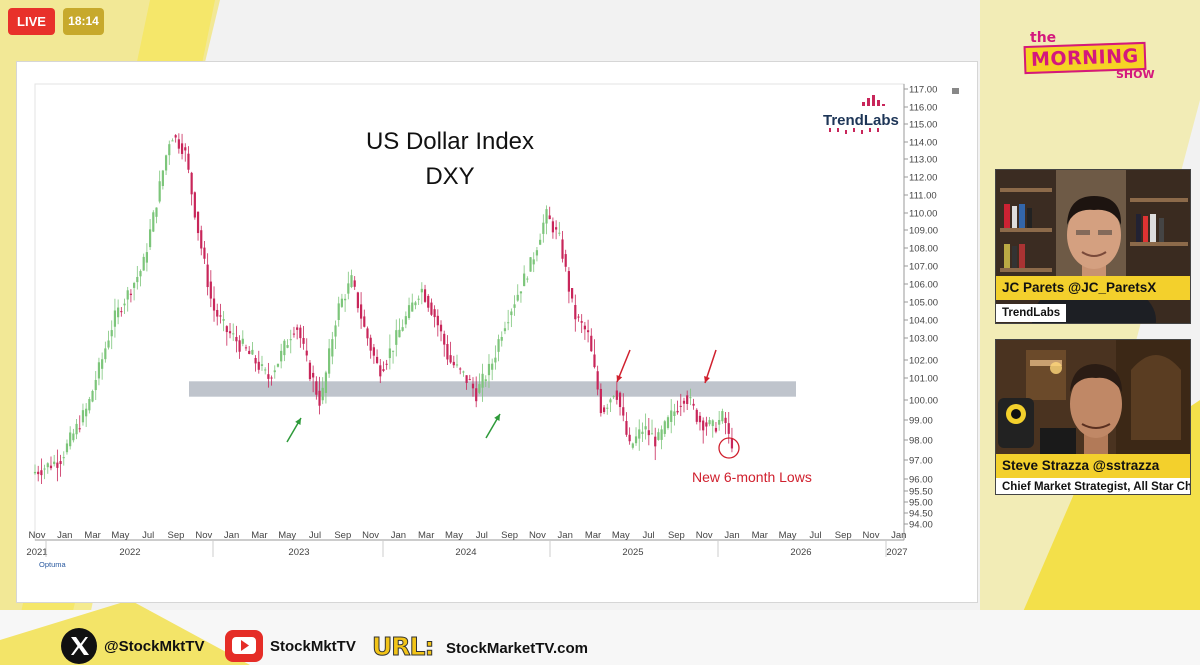 The image size is (1200, 665). I want to click on annotation-text: New 6-month Lows, so click(752, 477).